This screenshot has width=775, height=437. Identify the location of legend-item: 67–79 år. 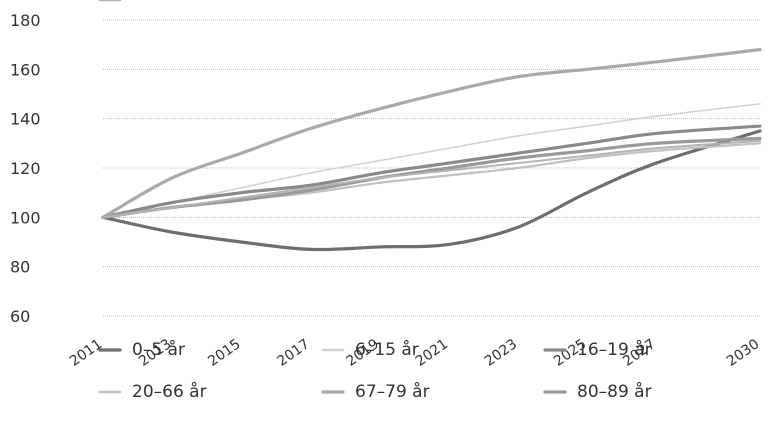
(375, 391).